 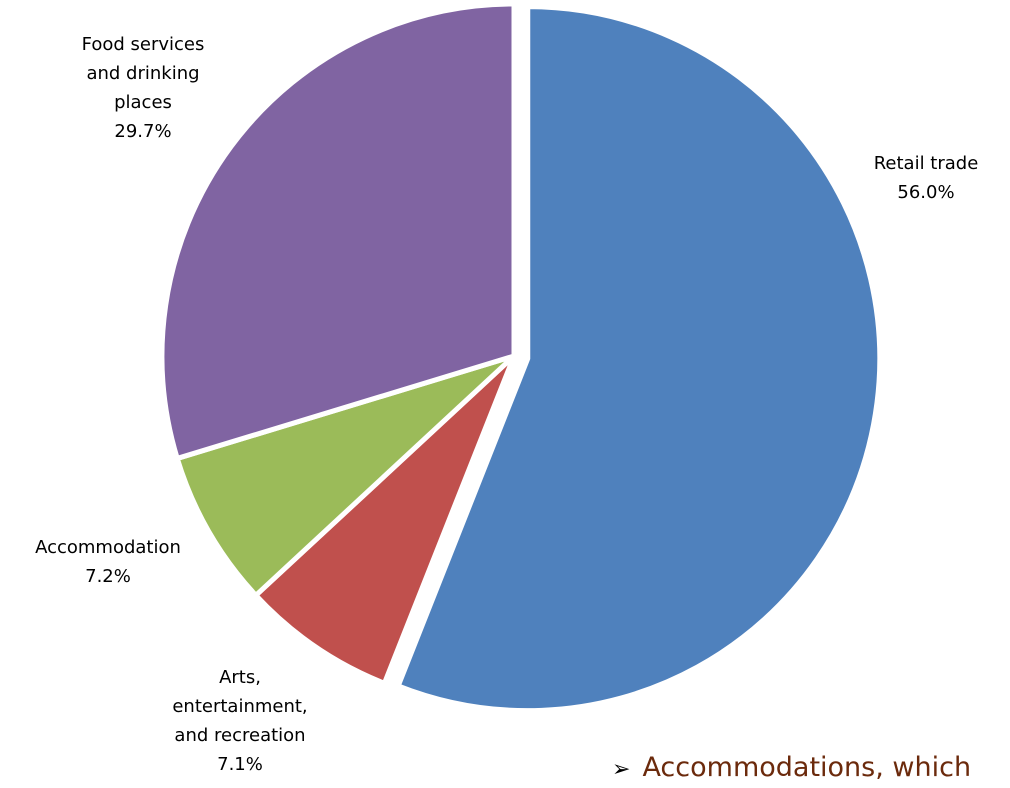 I want to click on slice-name-label: places, so click(x=143, y=102).